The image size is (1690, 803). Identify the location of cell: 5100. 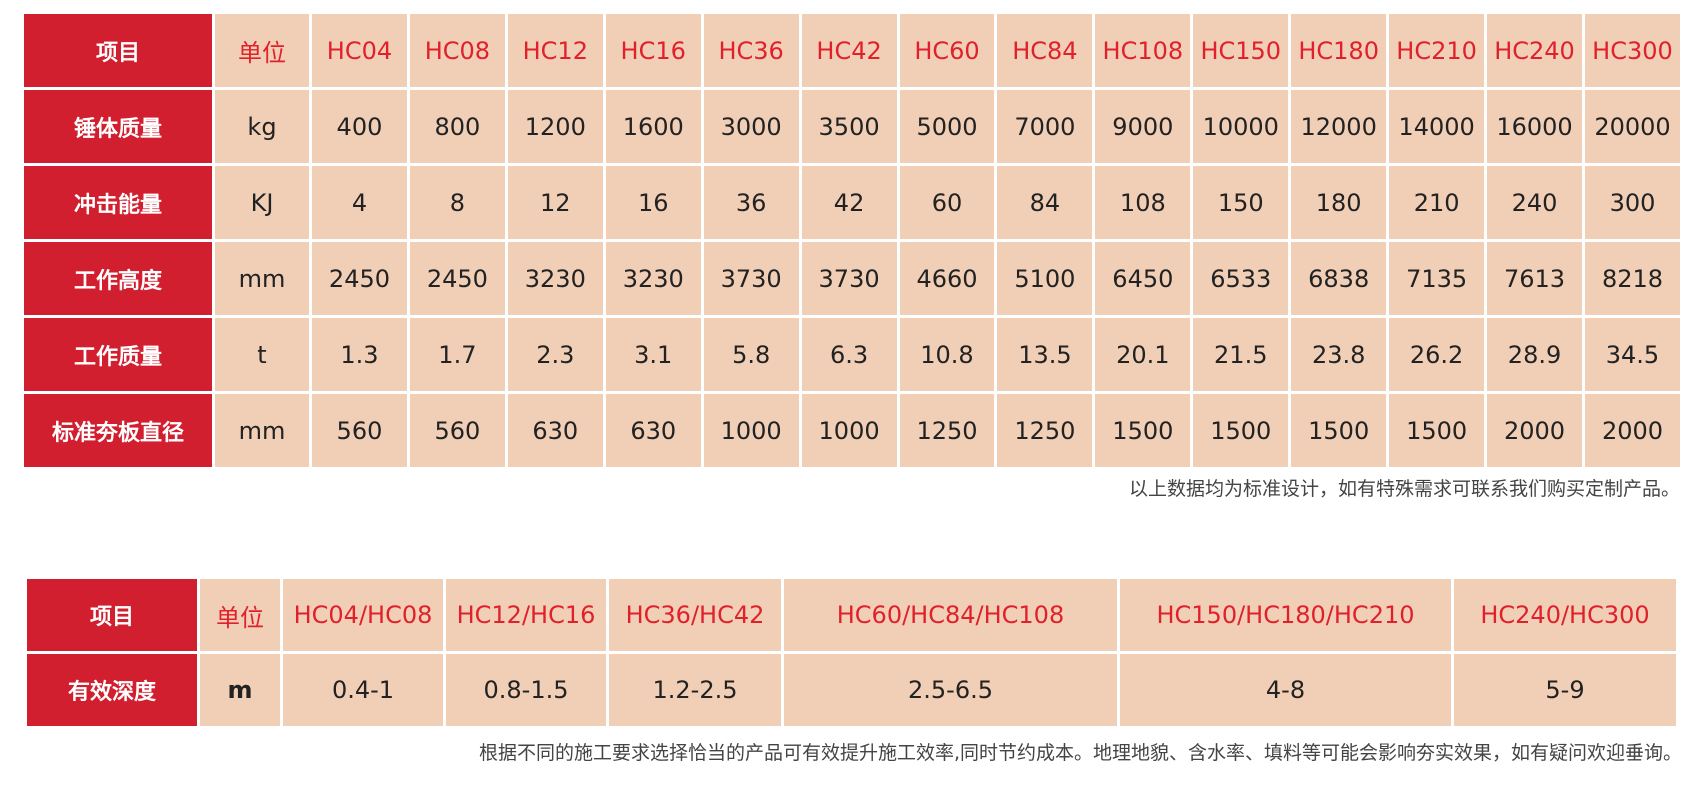
(1045, 278).